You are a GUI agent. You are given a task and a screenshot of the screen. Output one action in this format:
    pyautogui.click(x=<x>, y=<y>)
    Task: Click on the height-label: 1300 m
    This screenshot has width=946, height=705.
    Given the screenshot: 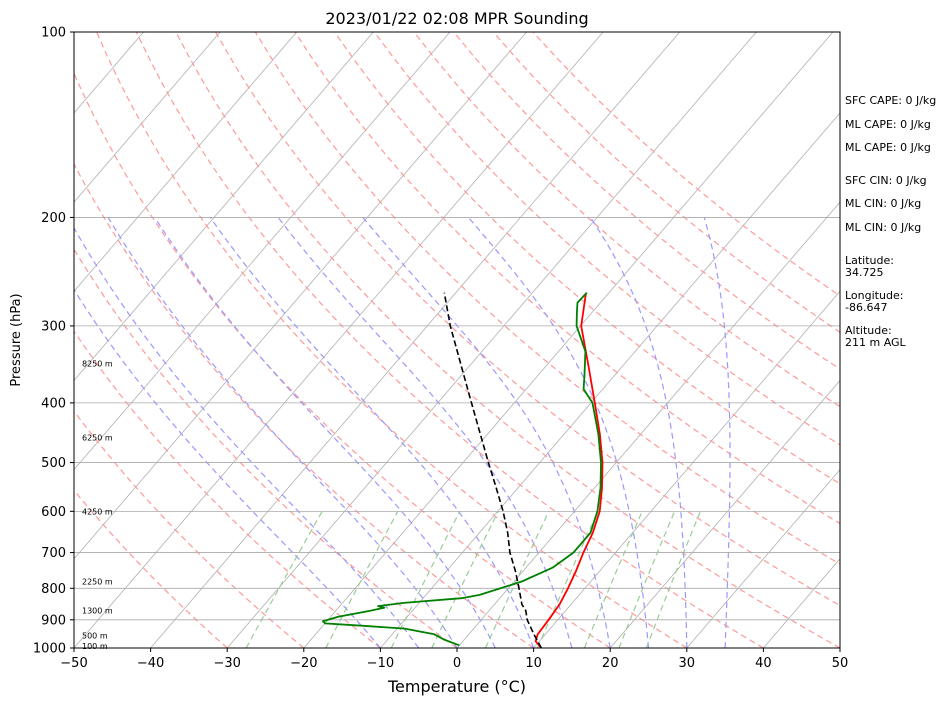 What is the action you would take?
    pyautogui.click(x=97, y=611)
    